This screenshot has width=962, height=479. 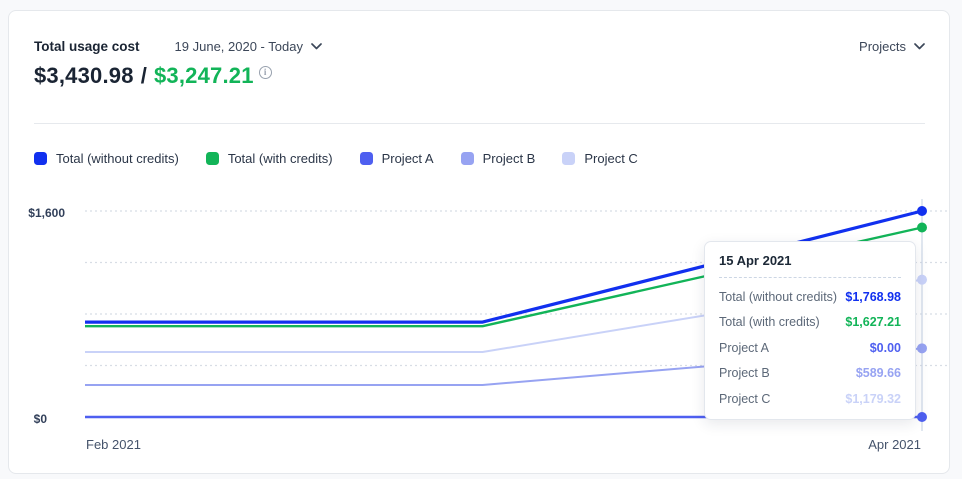 I want to click on card-title: Total usage cost, so click(x=87, y=46).